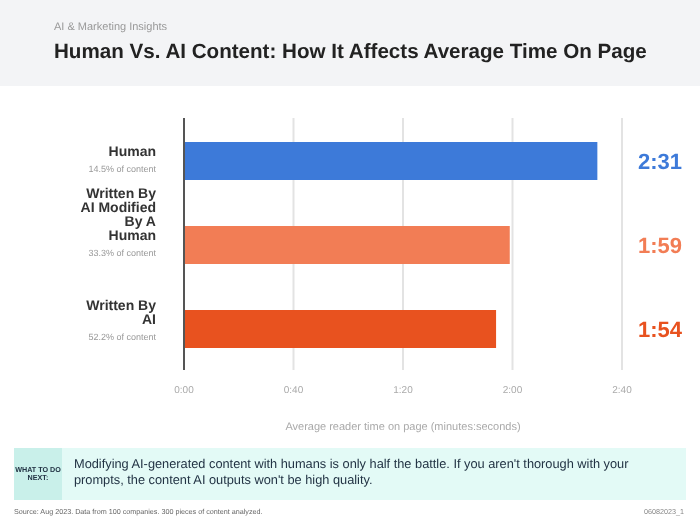  What do you see at coordinates (661, 331) in the screenshot?
I see `data-label: 1:54` at bounding box center [661, 331].